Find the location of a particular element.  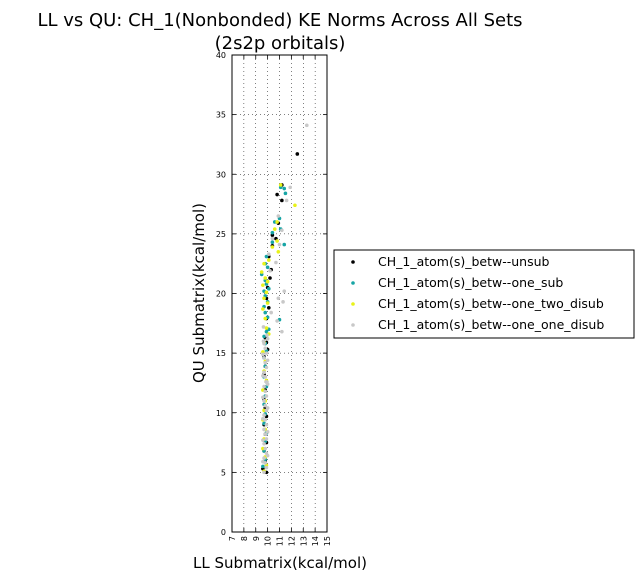

legend-label: CH_1_atom(s)_betw--one_one_disub is located at coordinates (491, 324).